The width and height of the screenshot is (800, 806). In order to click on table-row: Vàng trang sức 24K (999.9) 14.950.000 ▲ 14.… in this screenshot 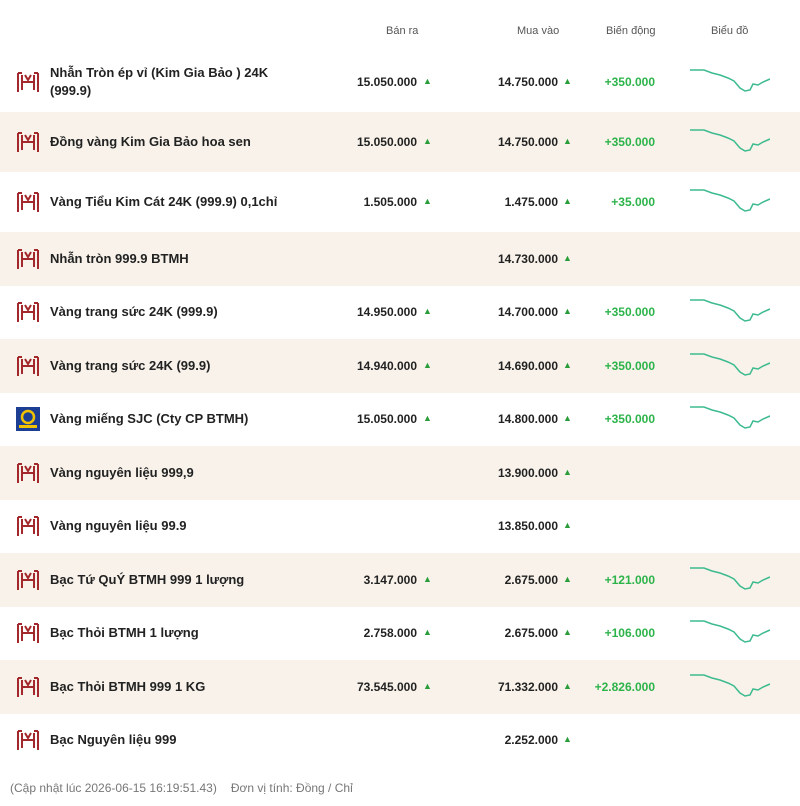, I will do `click(400, 313)`.